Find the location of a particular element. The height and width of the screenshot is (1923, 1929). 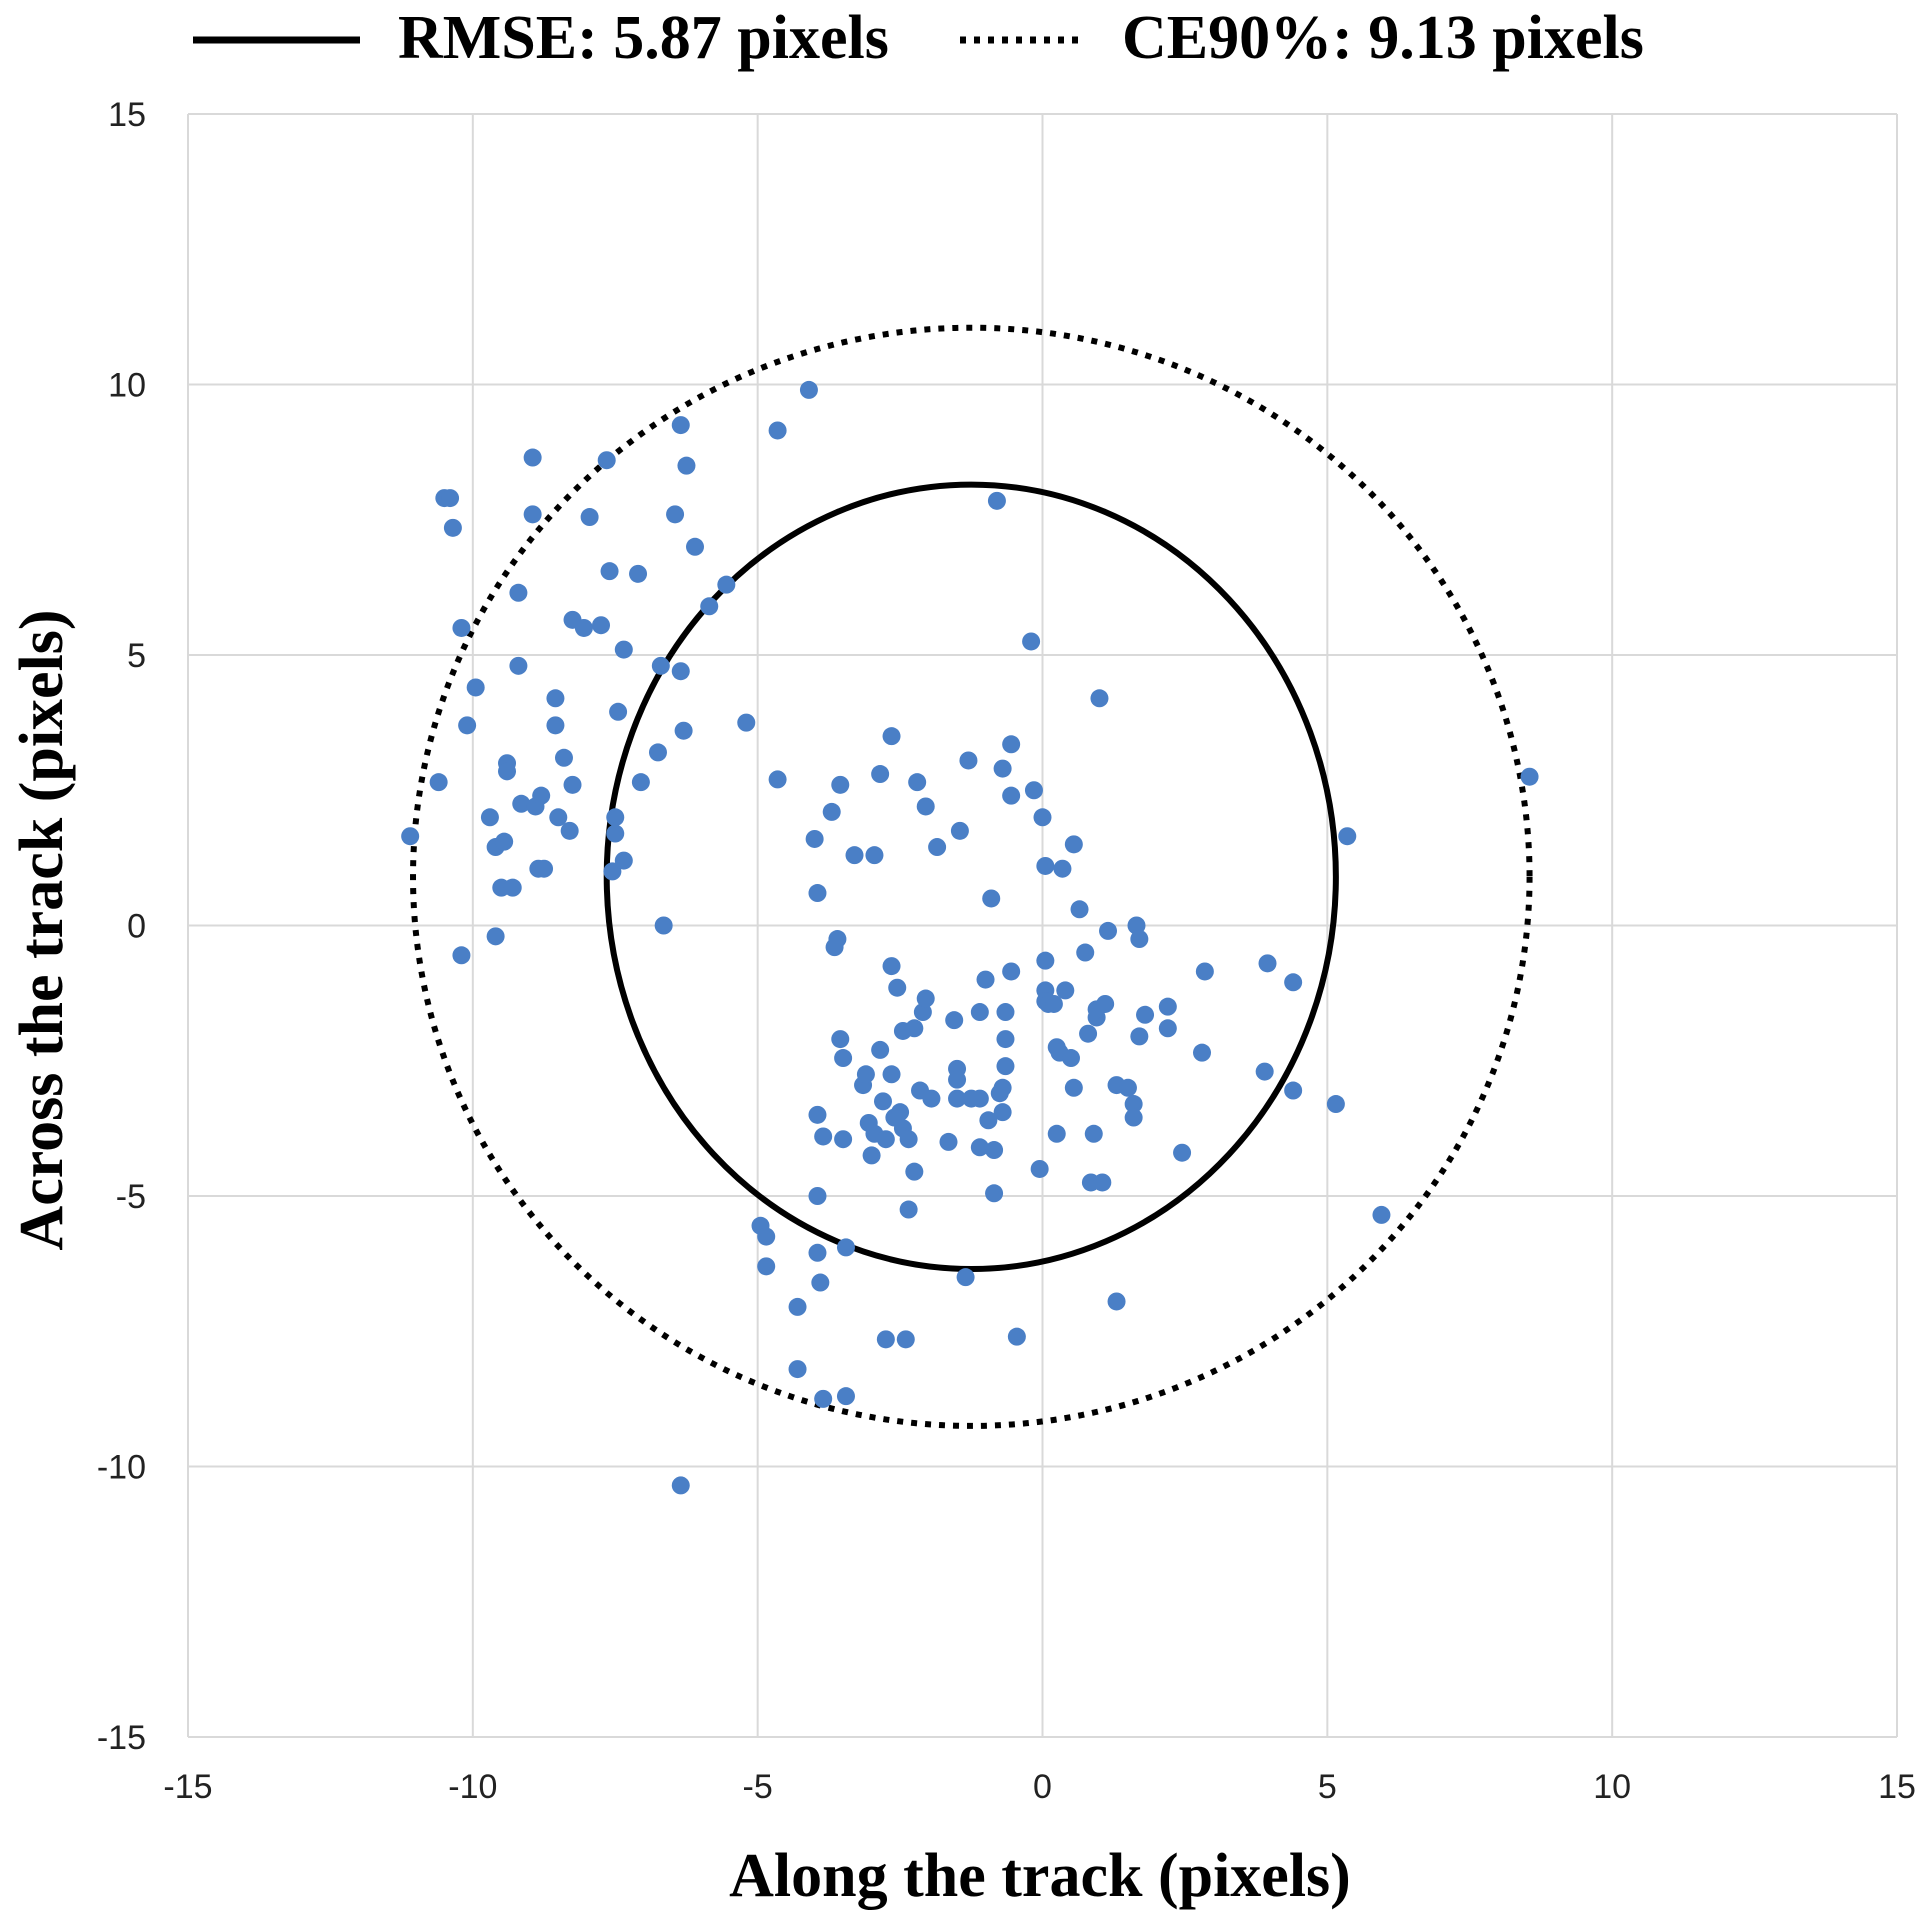

x-tick-label: 5 is located at coordinates (1327, 1787).